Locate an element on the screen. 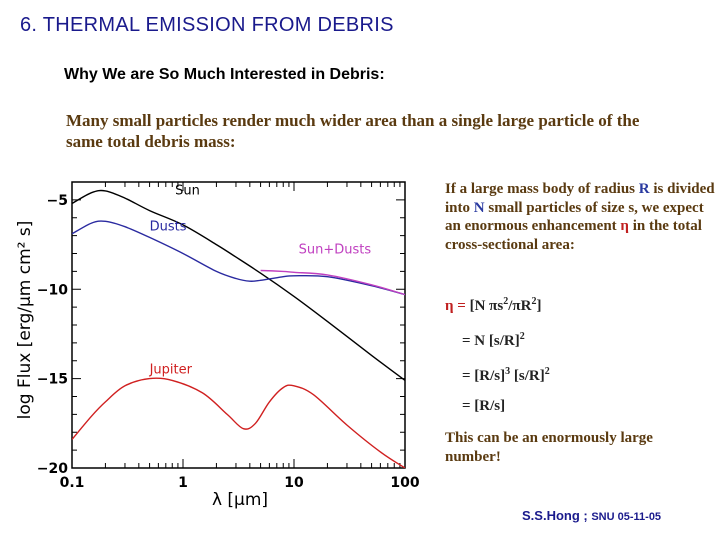 The image size is (720, 540). x-tick-label: 0.1 is located at coordinates (72, 483).